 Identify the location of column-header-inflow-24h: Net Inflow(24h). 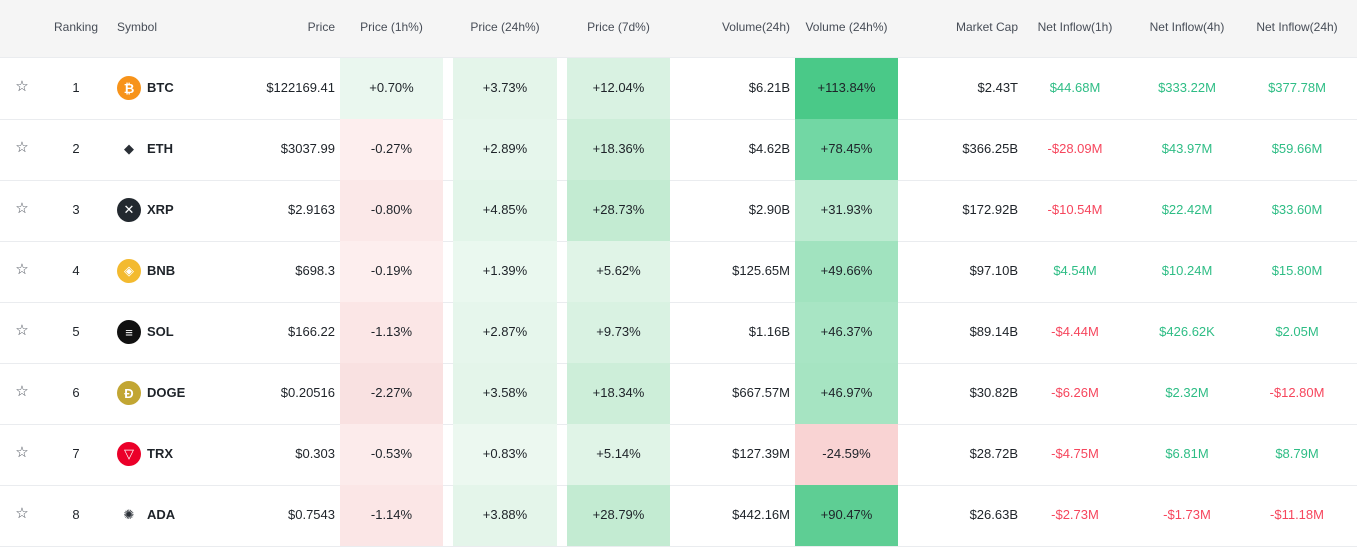
(1297, 27).